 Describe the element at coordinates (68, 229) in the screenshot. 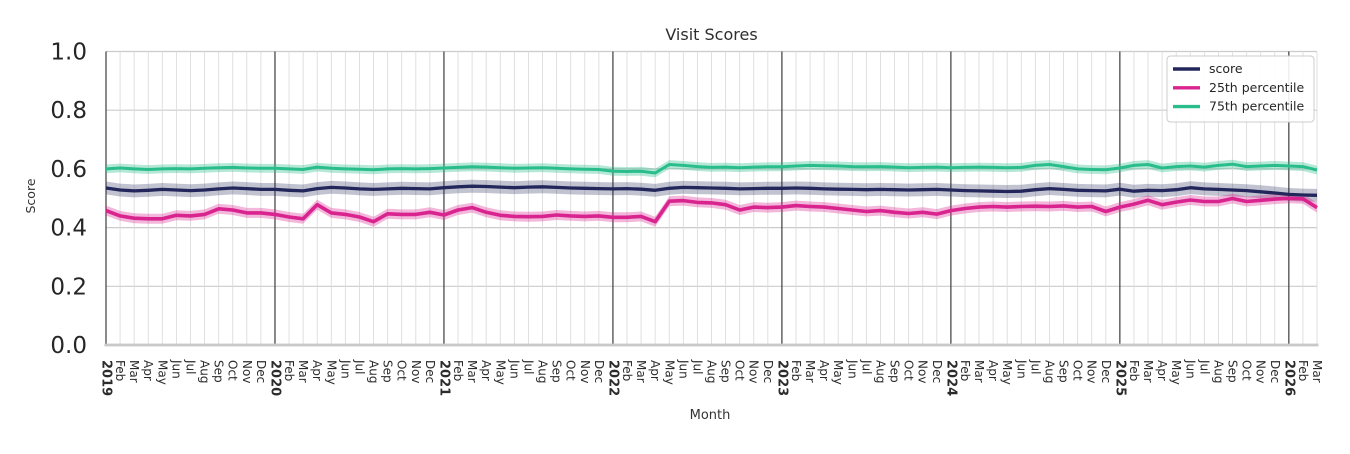

I see `y-tick-label: 0.4` at that location.